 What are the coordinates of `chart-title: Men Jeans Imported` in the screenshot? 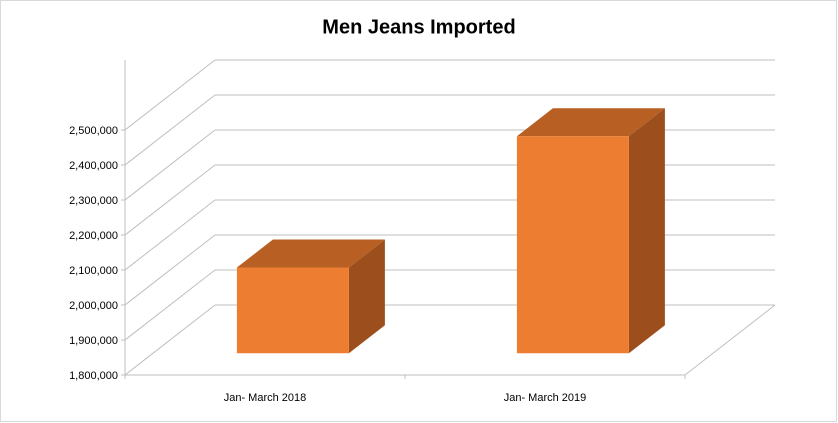 It's located at (418, 27).